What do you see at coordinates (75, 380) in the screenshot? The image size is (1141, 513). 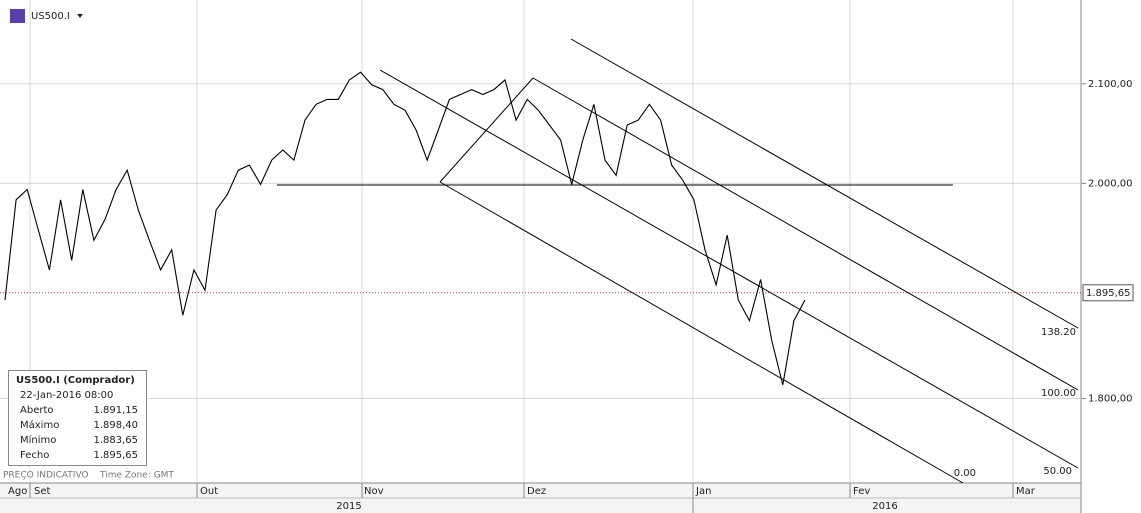 I see `info-title: US500.I (Comprador)` at bounding box center [75, 380].